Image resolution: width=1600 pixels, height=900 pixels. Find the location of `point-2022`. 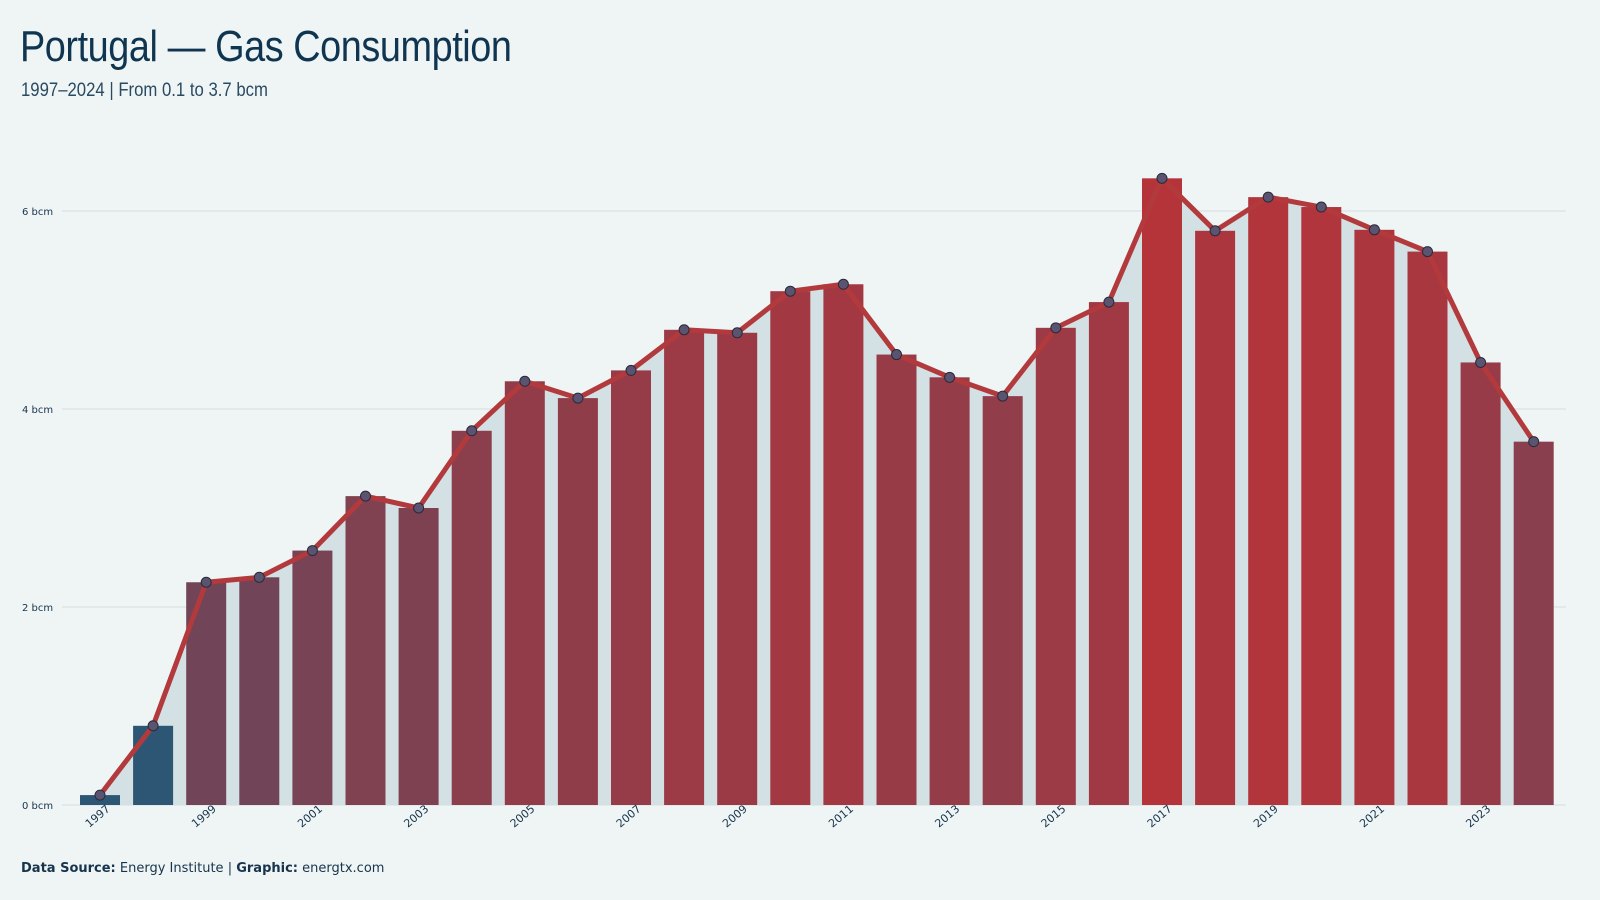

point-2022 is located at coordinates (1427, 252).